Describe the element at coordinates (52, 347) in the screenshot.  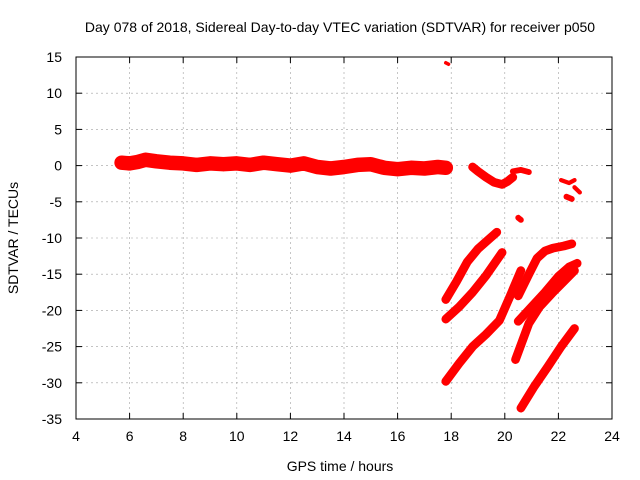
I see `y-tick-label: -25` at that location.